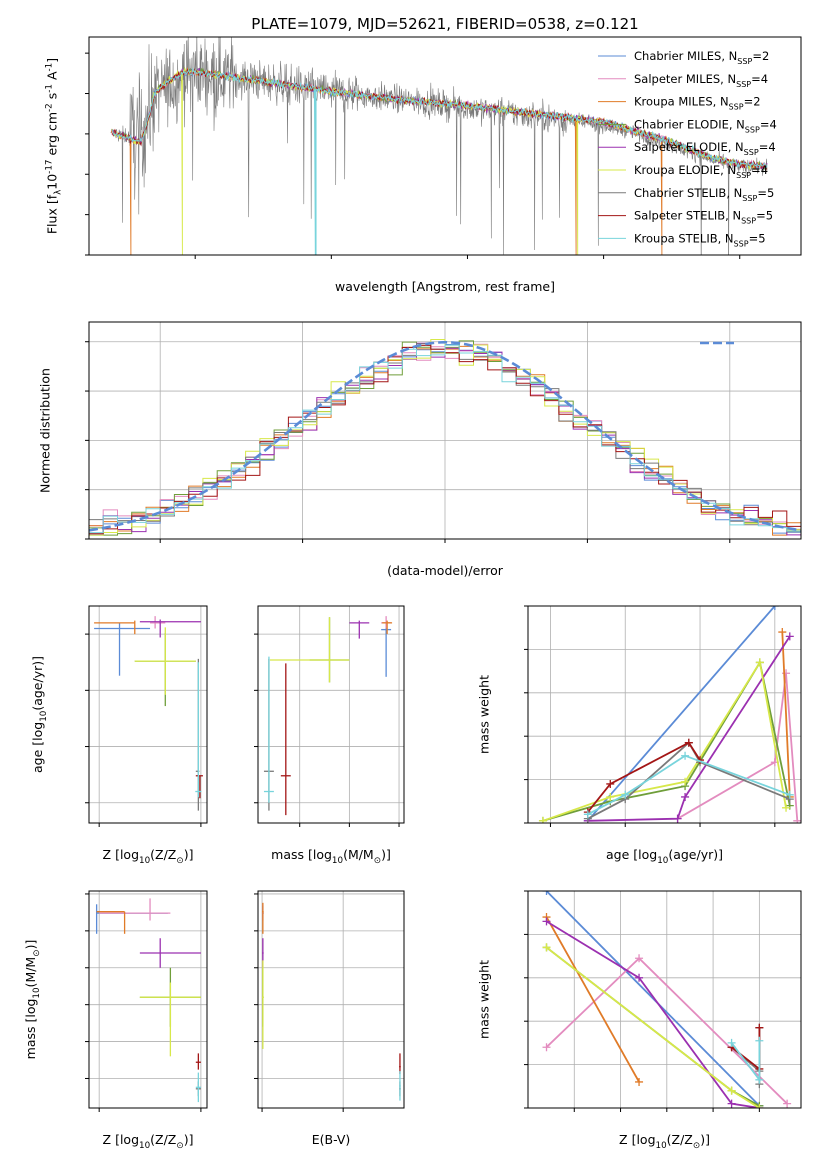 Image resolution: width=819 pixels, height=1174 pixels. I want to click on legend-label: Chabrier ELODIE, NSSP​=4, so click(705, 125).